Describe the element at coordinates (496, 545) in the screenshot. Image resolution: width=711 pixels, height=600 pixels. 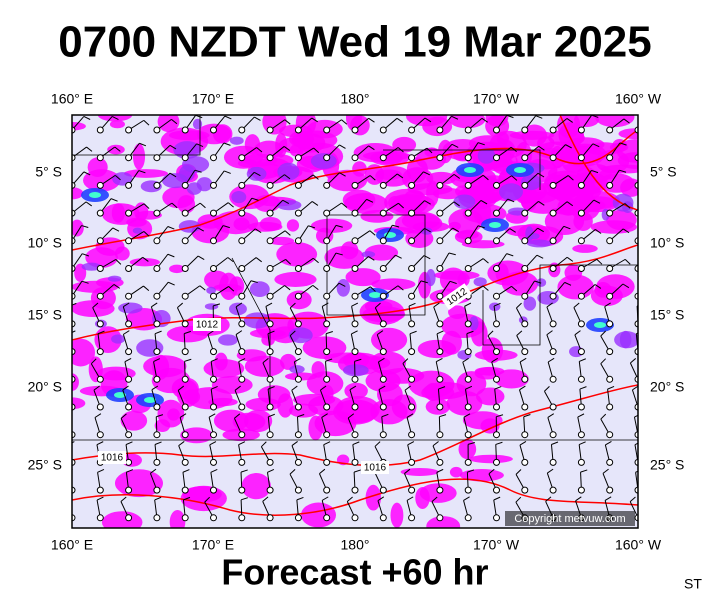
I see `lon-label-bottom: 170° W` at that location.